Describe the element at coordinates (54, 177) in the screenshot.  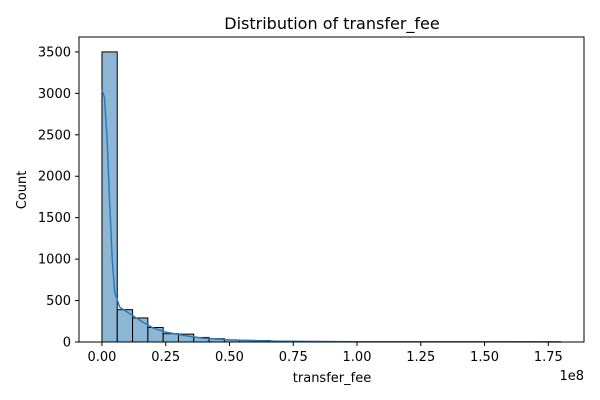
I see `y-tick-label: 2000` at that location.